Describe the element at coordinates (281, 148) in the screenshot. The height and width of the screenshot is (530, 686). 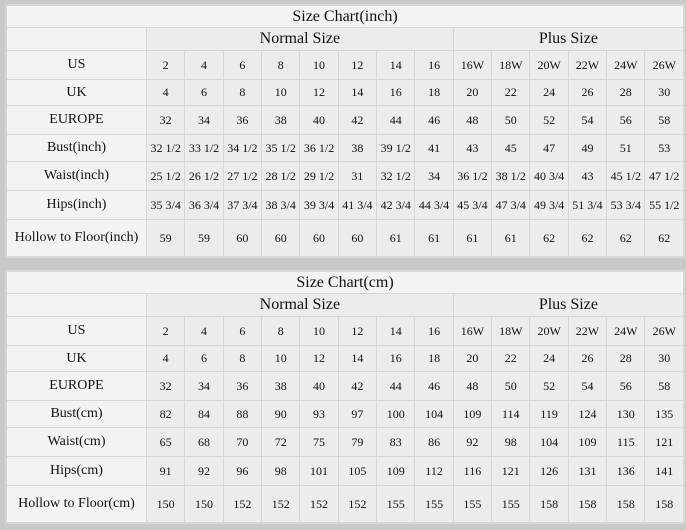
I see `size-cell: 35 1/2` at that location.